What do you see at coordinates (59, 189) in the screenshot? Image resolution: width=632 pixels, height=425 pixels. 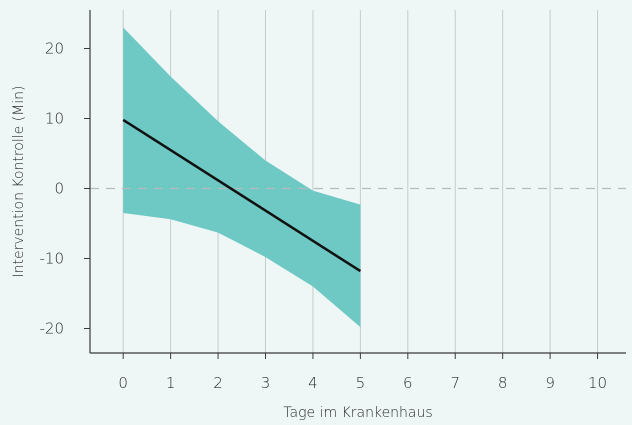 I see `y-tick-label-0: 0` at bounding box center [59, 189].